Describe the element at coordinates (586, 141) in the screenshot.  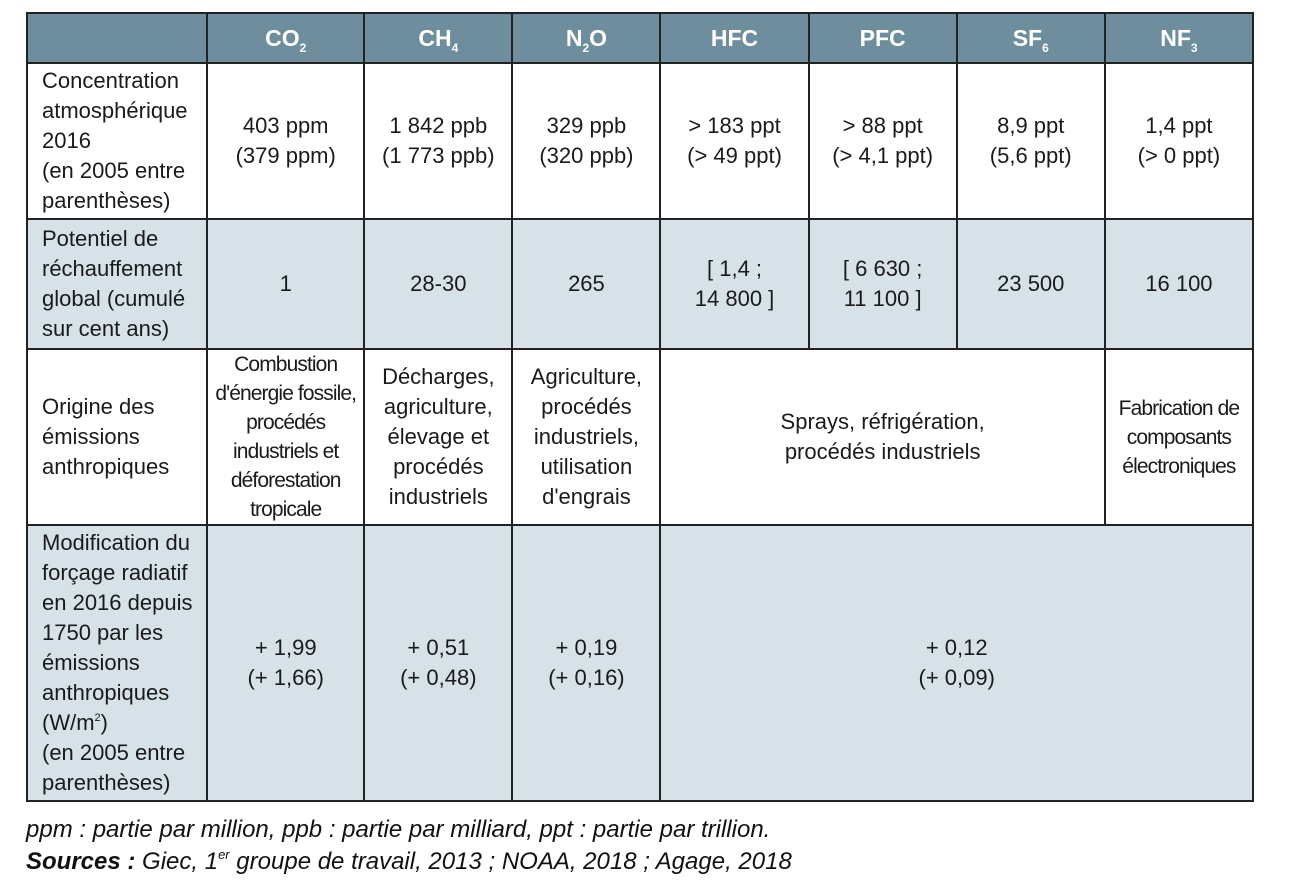
I see `concentration-n2o: 329 ppb (320 ppb)` at that location.